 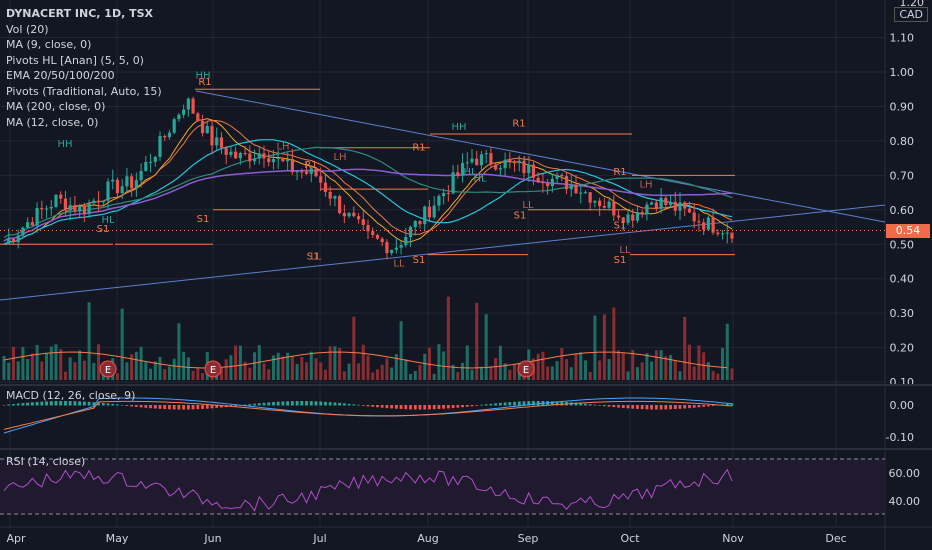 I want to click on macd-signal-line, so click(x=368, y=415).